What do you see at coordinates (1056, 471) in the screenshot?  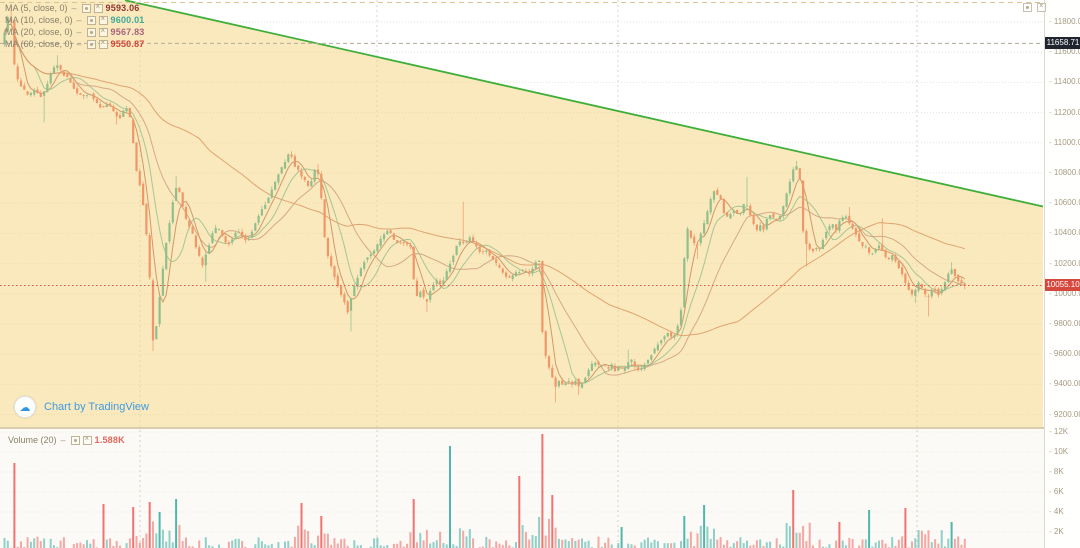 I see `volume-tick-label: 8K` at bounding box center [1056, 471].